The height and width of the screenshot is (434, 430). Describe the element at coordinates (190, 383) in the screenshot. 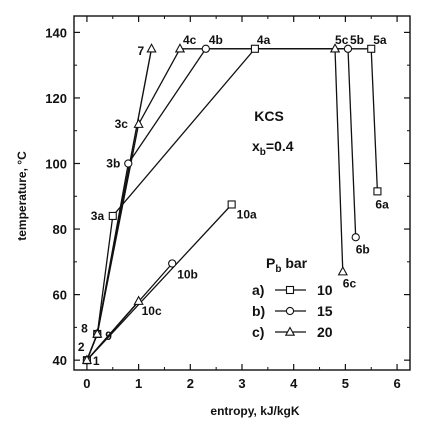

I see `x-tick-label: 2` at that location.